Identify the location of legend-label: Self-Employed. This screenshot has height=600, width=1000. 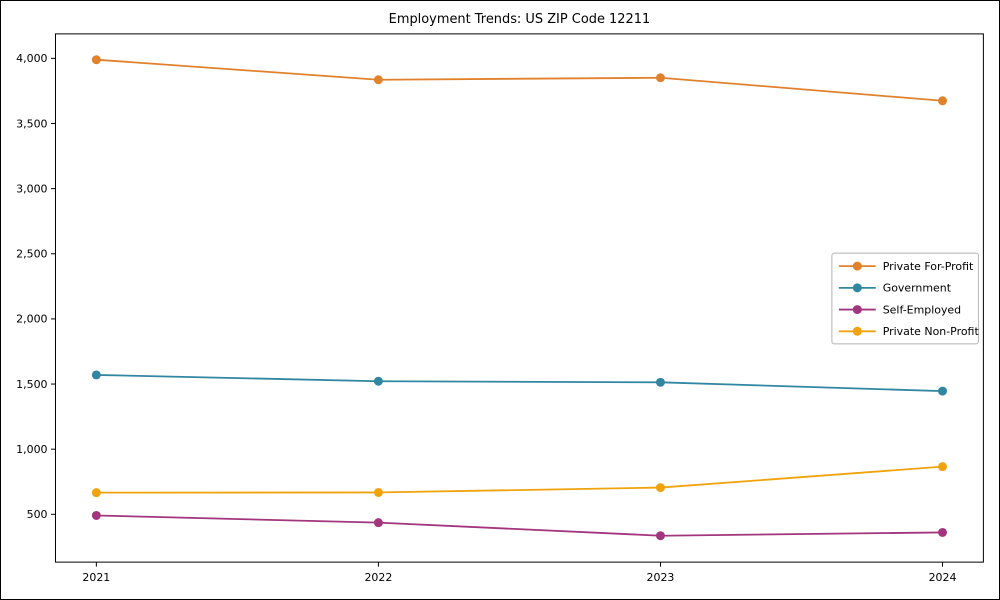
(922, 309).